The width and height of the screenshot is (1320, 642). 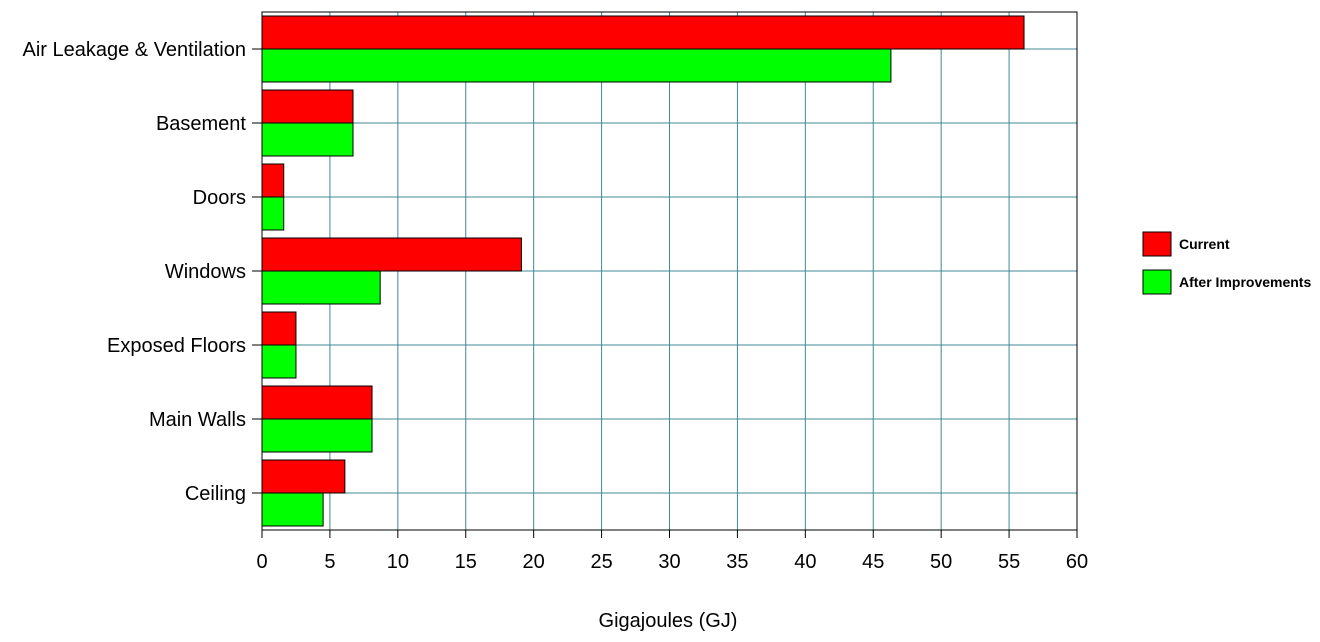 I want to click on x-tick-label: 25, so click(x=601, y=562).